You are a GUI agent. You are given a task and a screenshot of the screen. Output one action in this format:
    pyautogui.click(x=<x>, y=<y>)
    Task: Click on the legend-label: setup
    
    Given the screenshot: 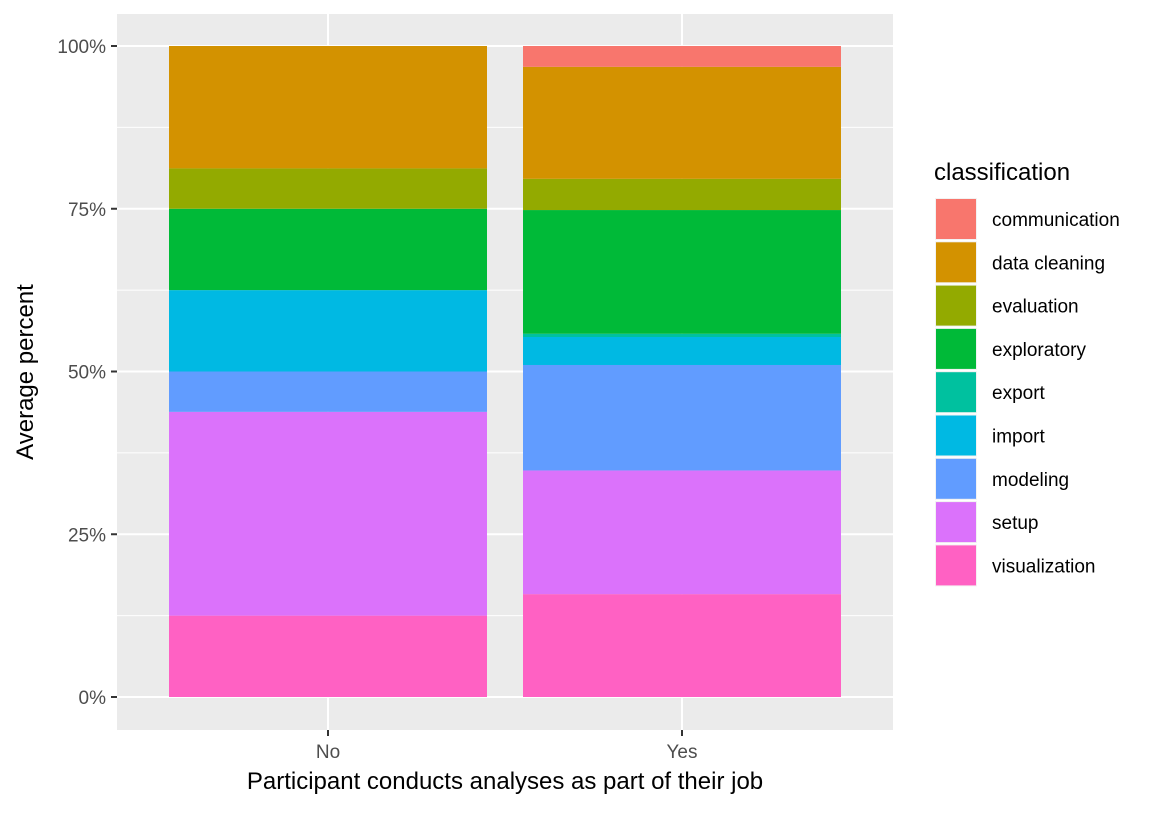 What is the action you would take?
    pyautogui.click(x=1015, y=523)
    